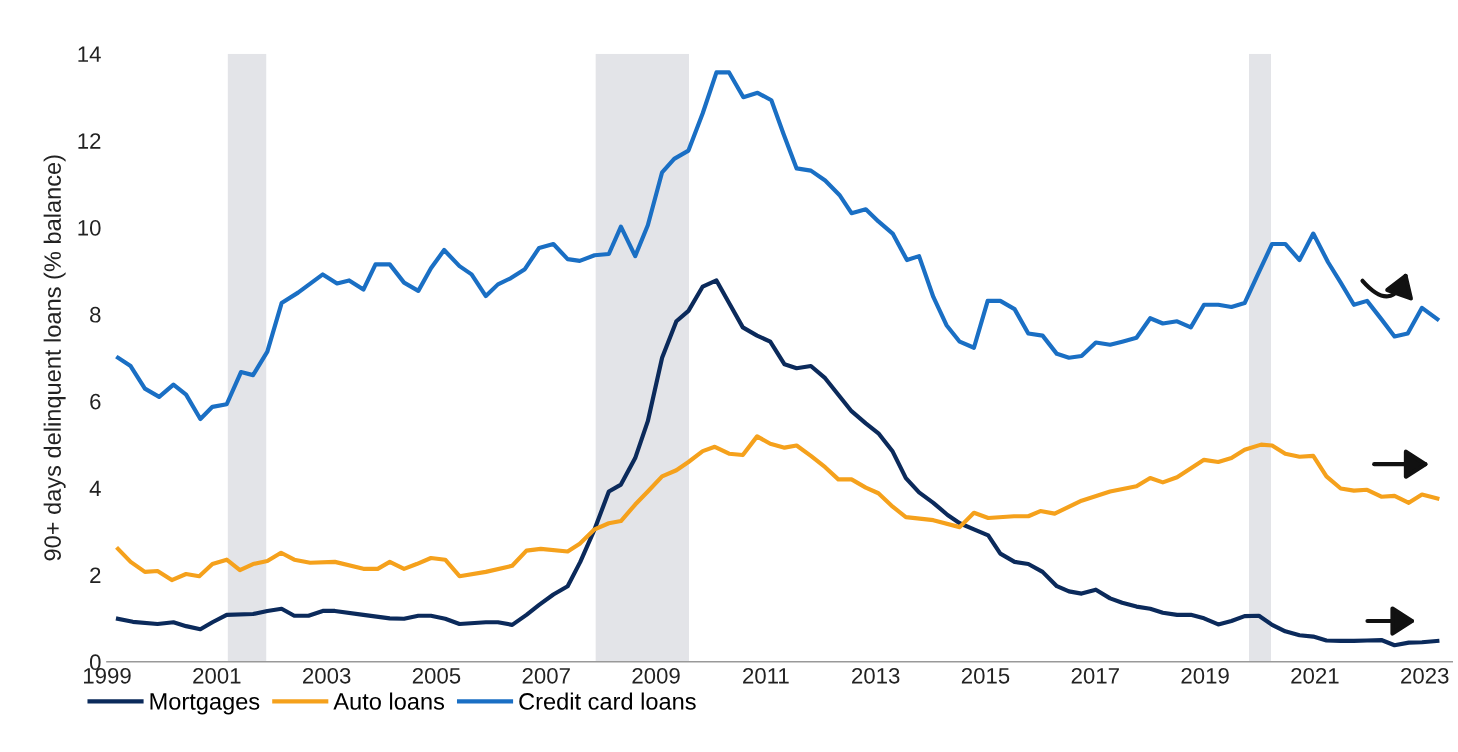 The image size is (1458, 752). Describe the element at coordinates (1205, 675) in the screenshot. I see `x-tick-label: 2019` at that location.